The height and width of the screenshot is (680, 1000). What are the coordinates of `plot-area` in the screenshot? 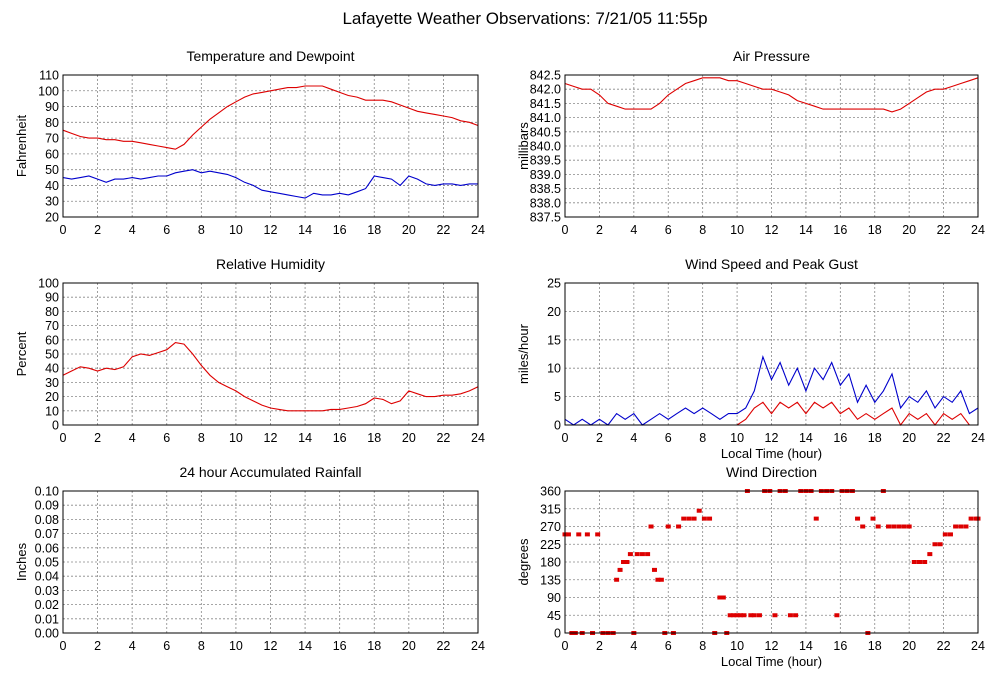 It's located at (771, 354).